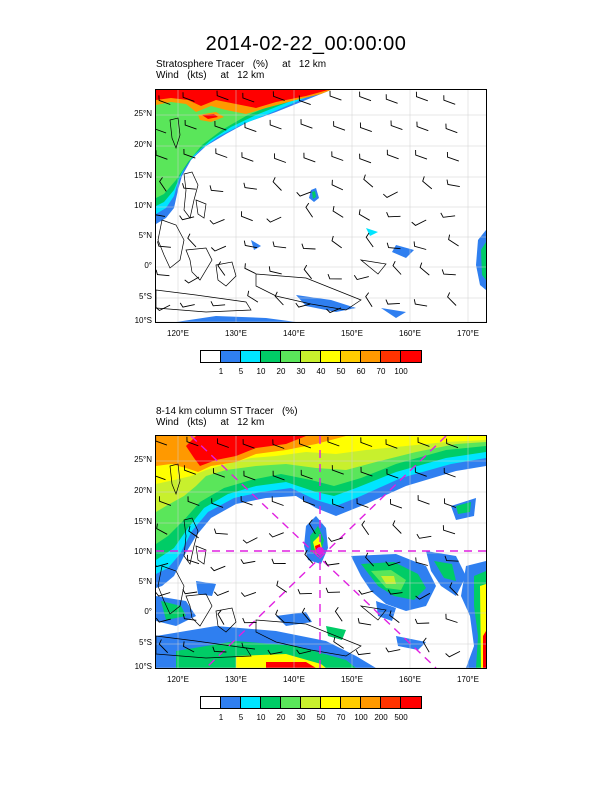 The height and width of the screenshot is (792, 612). I want to click on lon-tick-label: 120°E, so click(178, 679).